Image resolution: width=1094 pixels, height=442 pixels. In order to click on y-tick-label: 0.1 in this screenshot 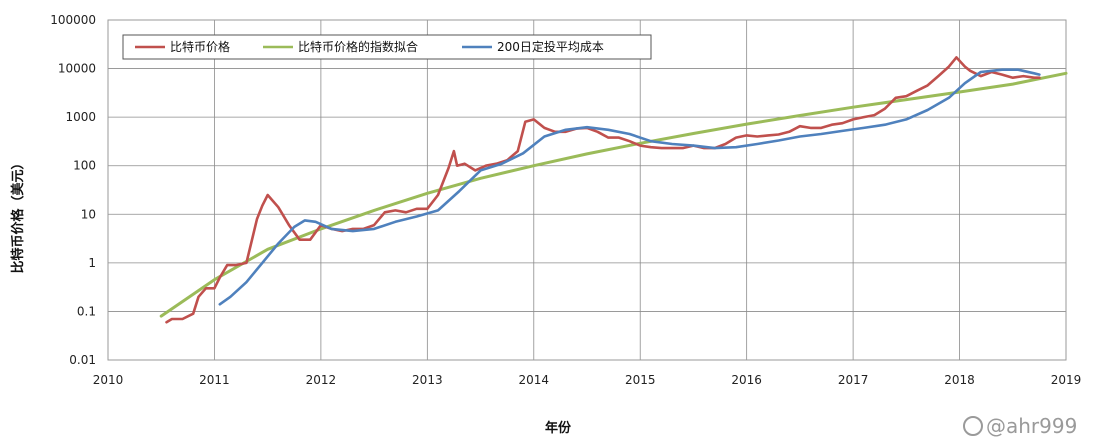, I will do `click(86, 311)`.